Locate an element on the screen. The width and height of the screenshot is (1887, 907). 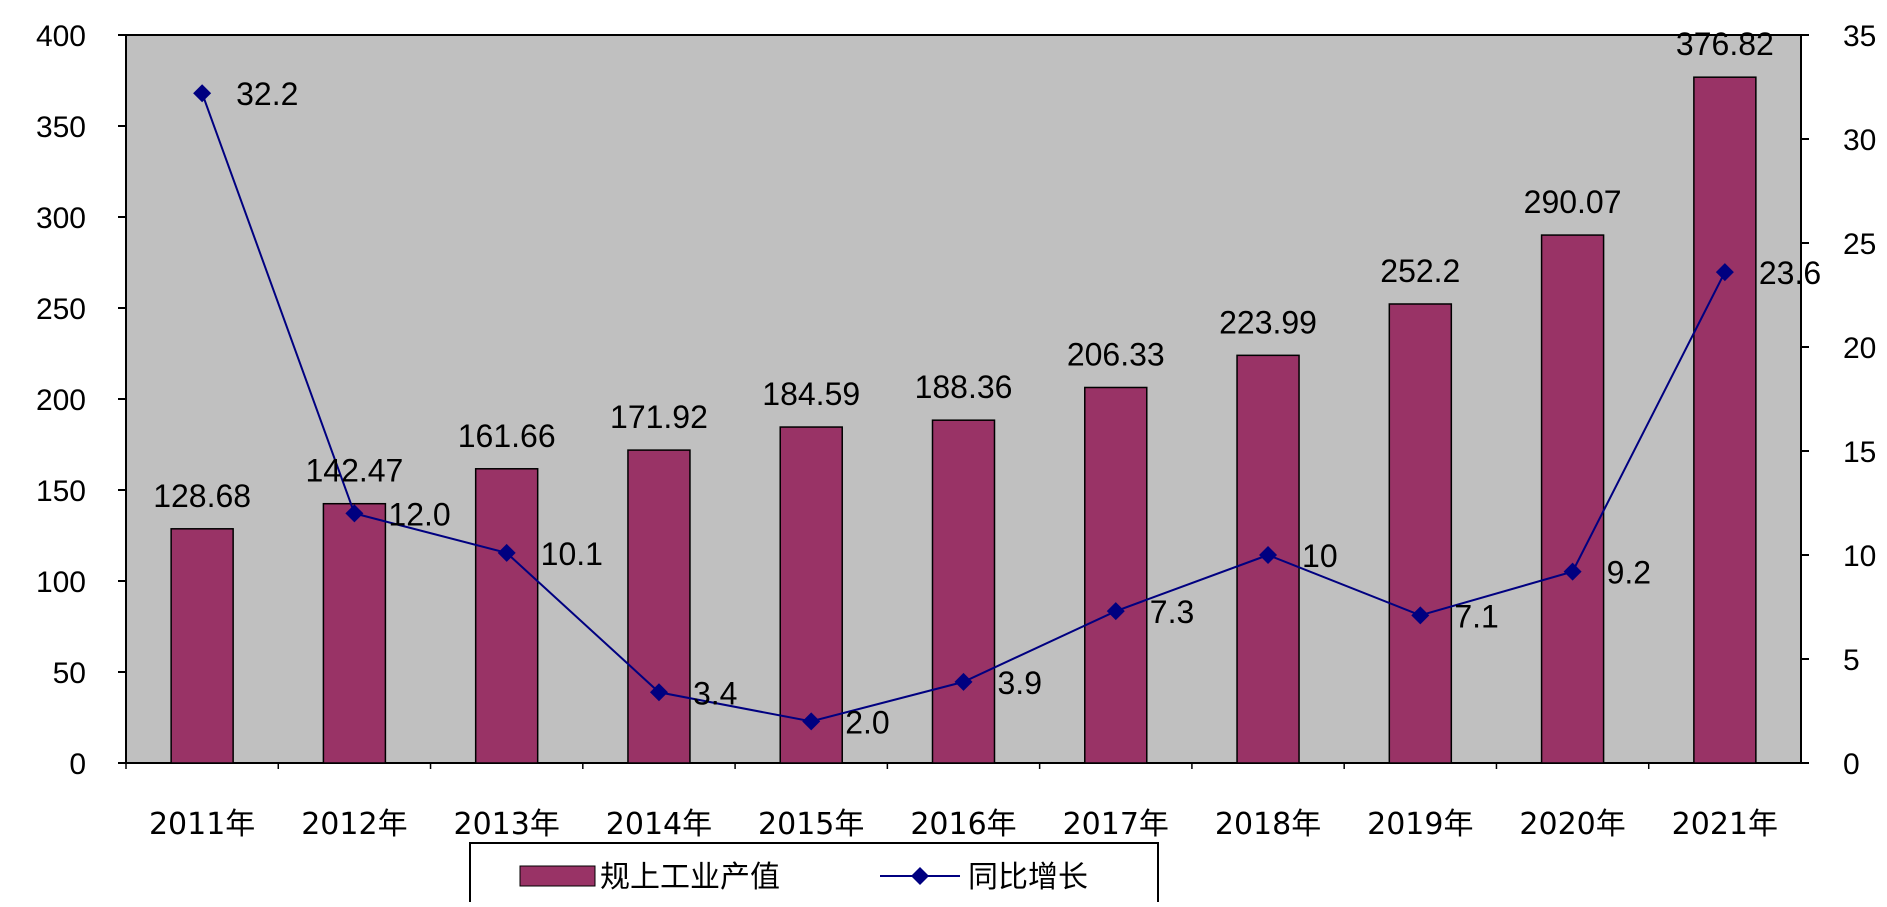
left-tick-label: 350 is located at coordinates (61, 127).